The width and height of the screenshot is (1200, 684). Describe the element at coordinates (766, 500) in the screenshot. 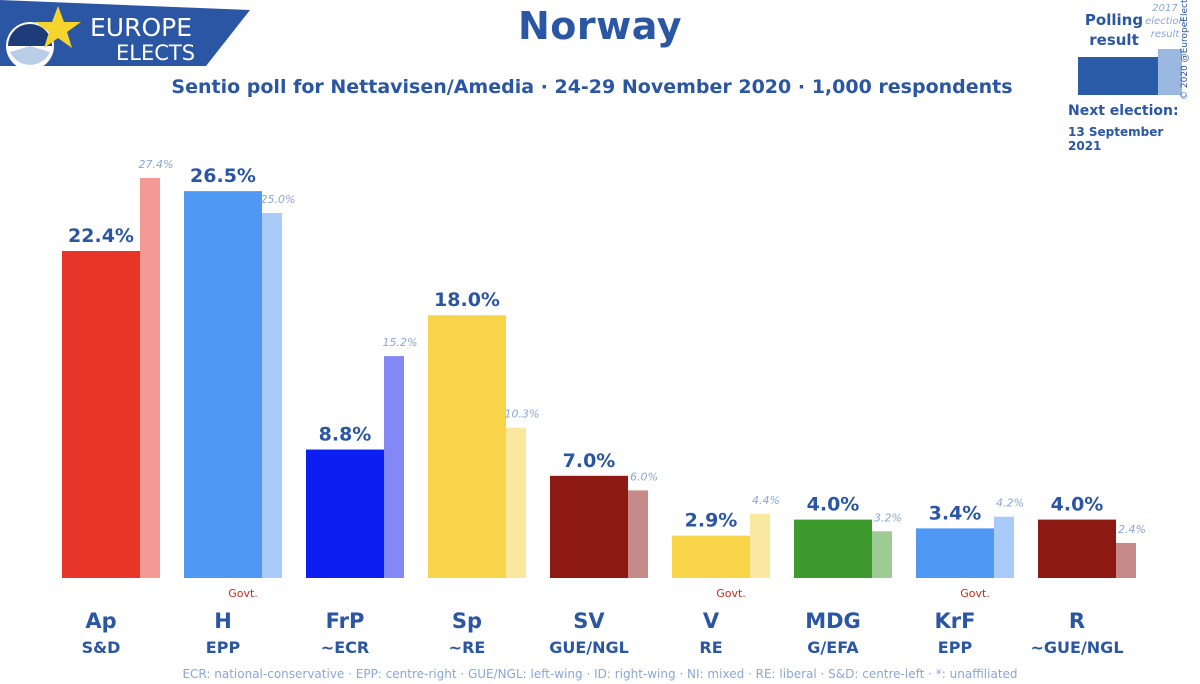

I see `prev-label-v: 4.4%` at that location.